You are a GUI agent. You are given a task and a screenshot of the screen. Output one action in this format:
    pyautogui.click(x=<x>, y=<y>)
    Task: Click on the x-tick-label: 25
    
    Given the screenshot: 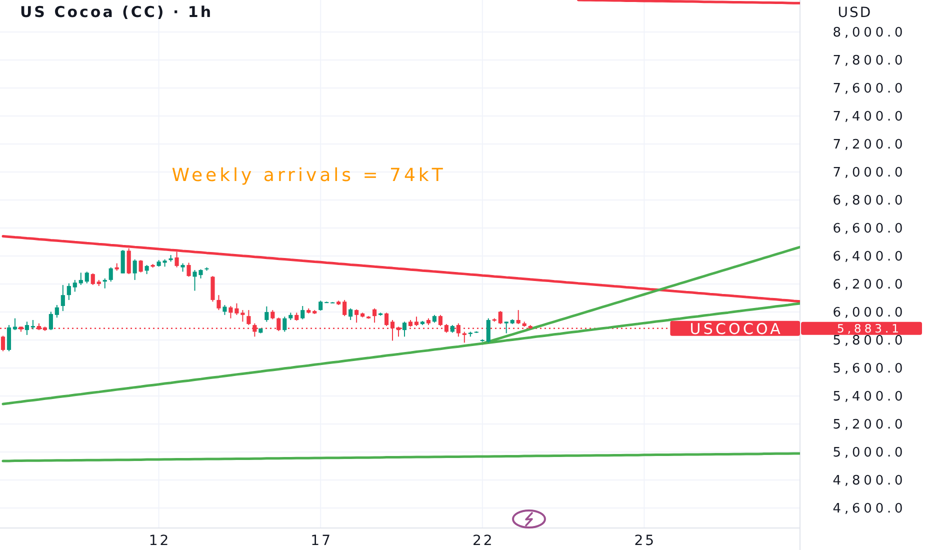 What is the action you would take?
    pyautogui.click(x=645, y=541)
    